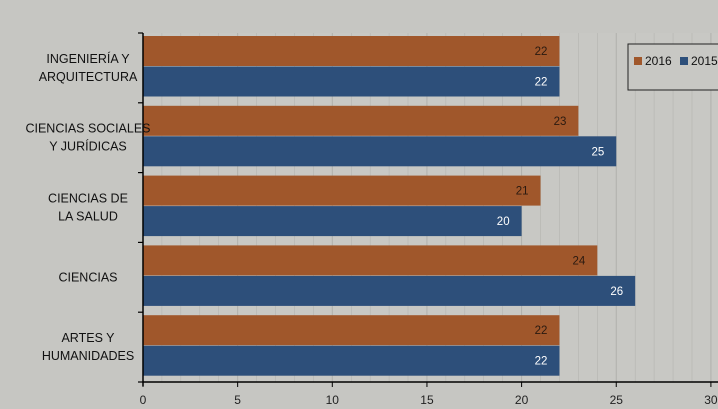  Describe the element at coordinates (597, 152) in the screenshot. I see `bar-value-label: 25` at that location.